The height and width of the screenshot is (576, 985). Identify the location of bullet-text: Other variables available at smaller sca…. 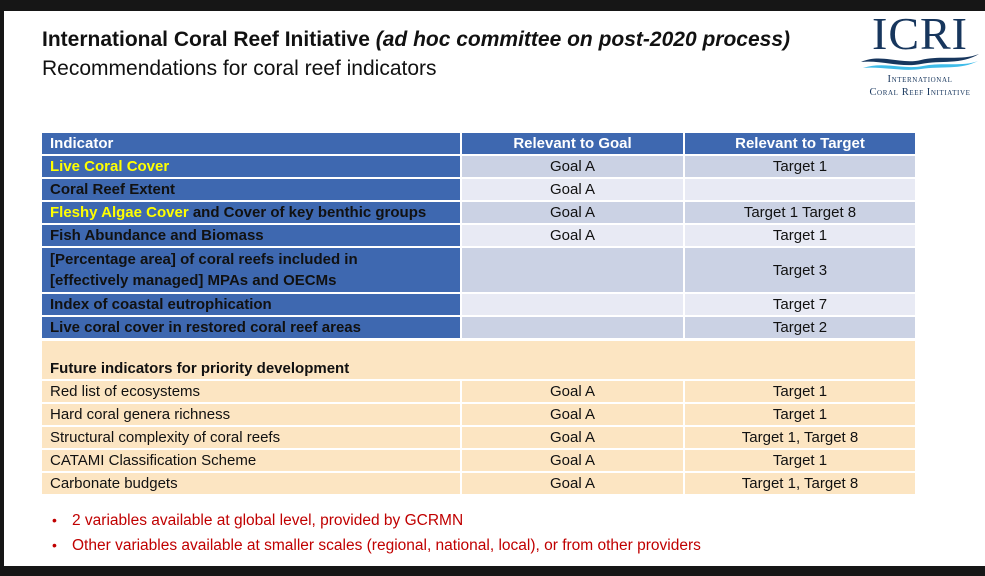
(386, 545).